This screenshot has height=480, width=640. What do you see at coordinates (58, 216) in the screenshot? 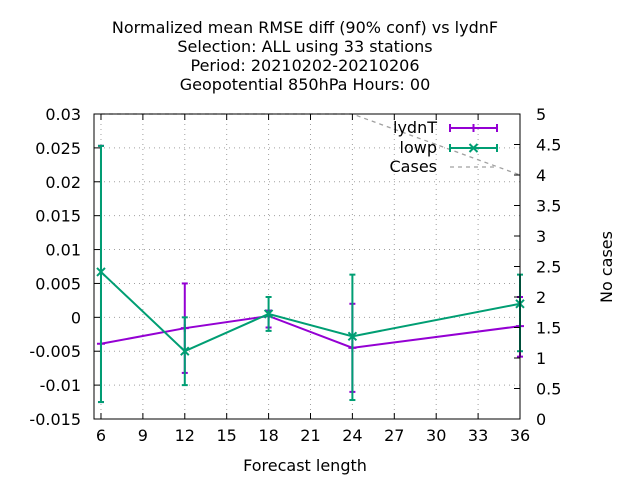
I see `y-tick-label: 0.015` at bounding box center [58, 216].